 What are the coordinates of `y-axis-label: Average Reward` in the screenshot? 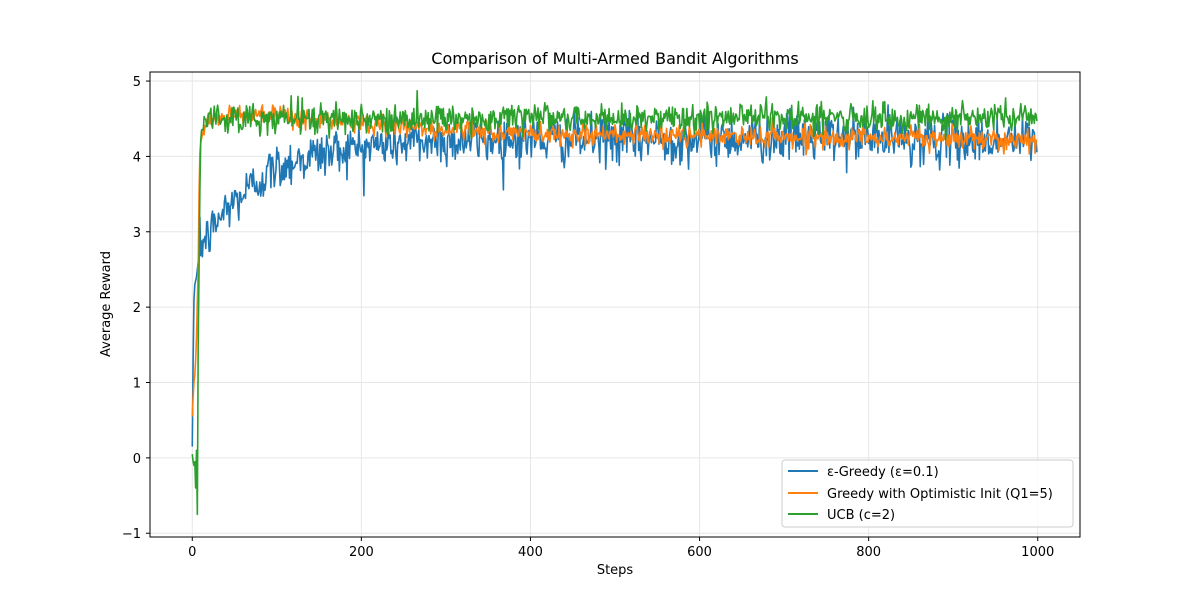 It's located at (106, 304).